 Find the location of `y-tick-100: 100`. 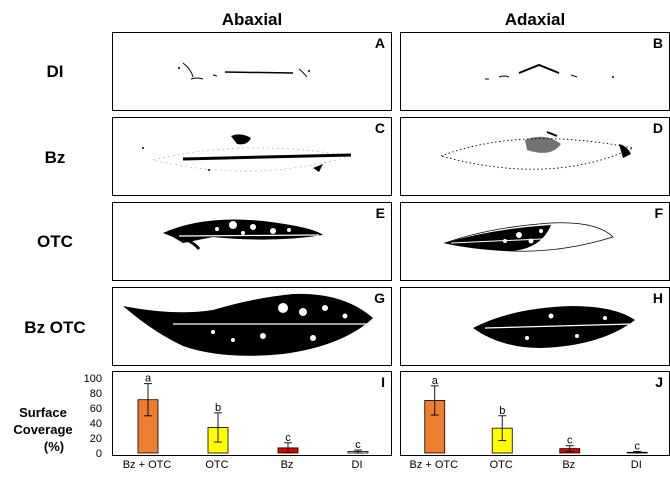

y-tick-100: 100 is located at coordinates (92, 379).